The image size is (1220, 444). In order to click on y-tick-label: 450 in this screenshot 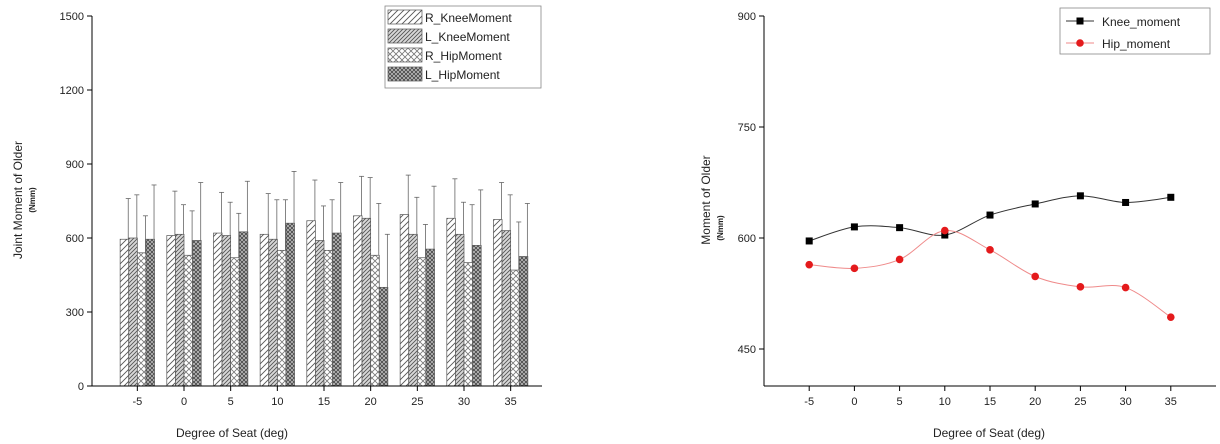, I will do `click(747, 350)`.